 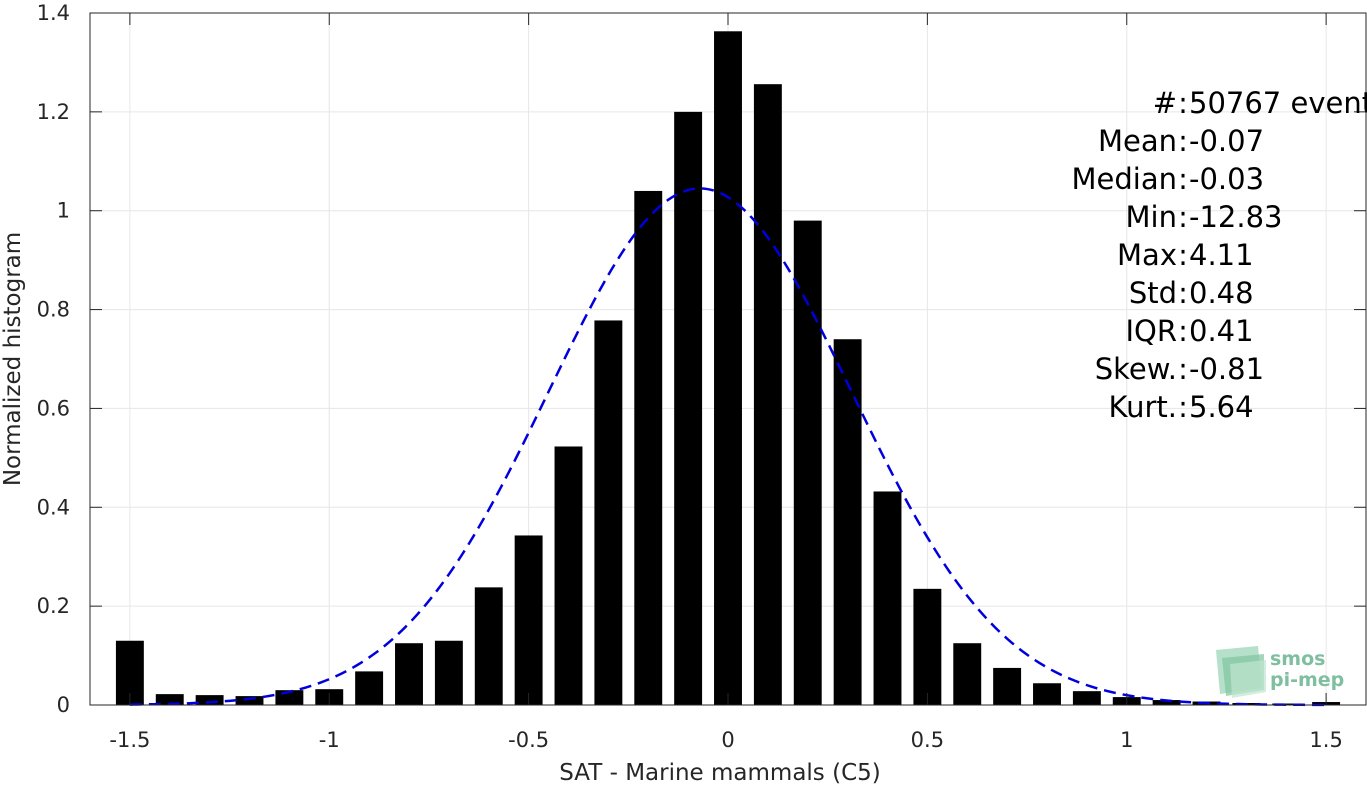 I want to click on x-tick-label: 1.5, so click(x=1325, y=740).